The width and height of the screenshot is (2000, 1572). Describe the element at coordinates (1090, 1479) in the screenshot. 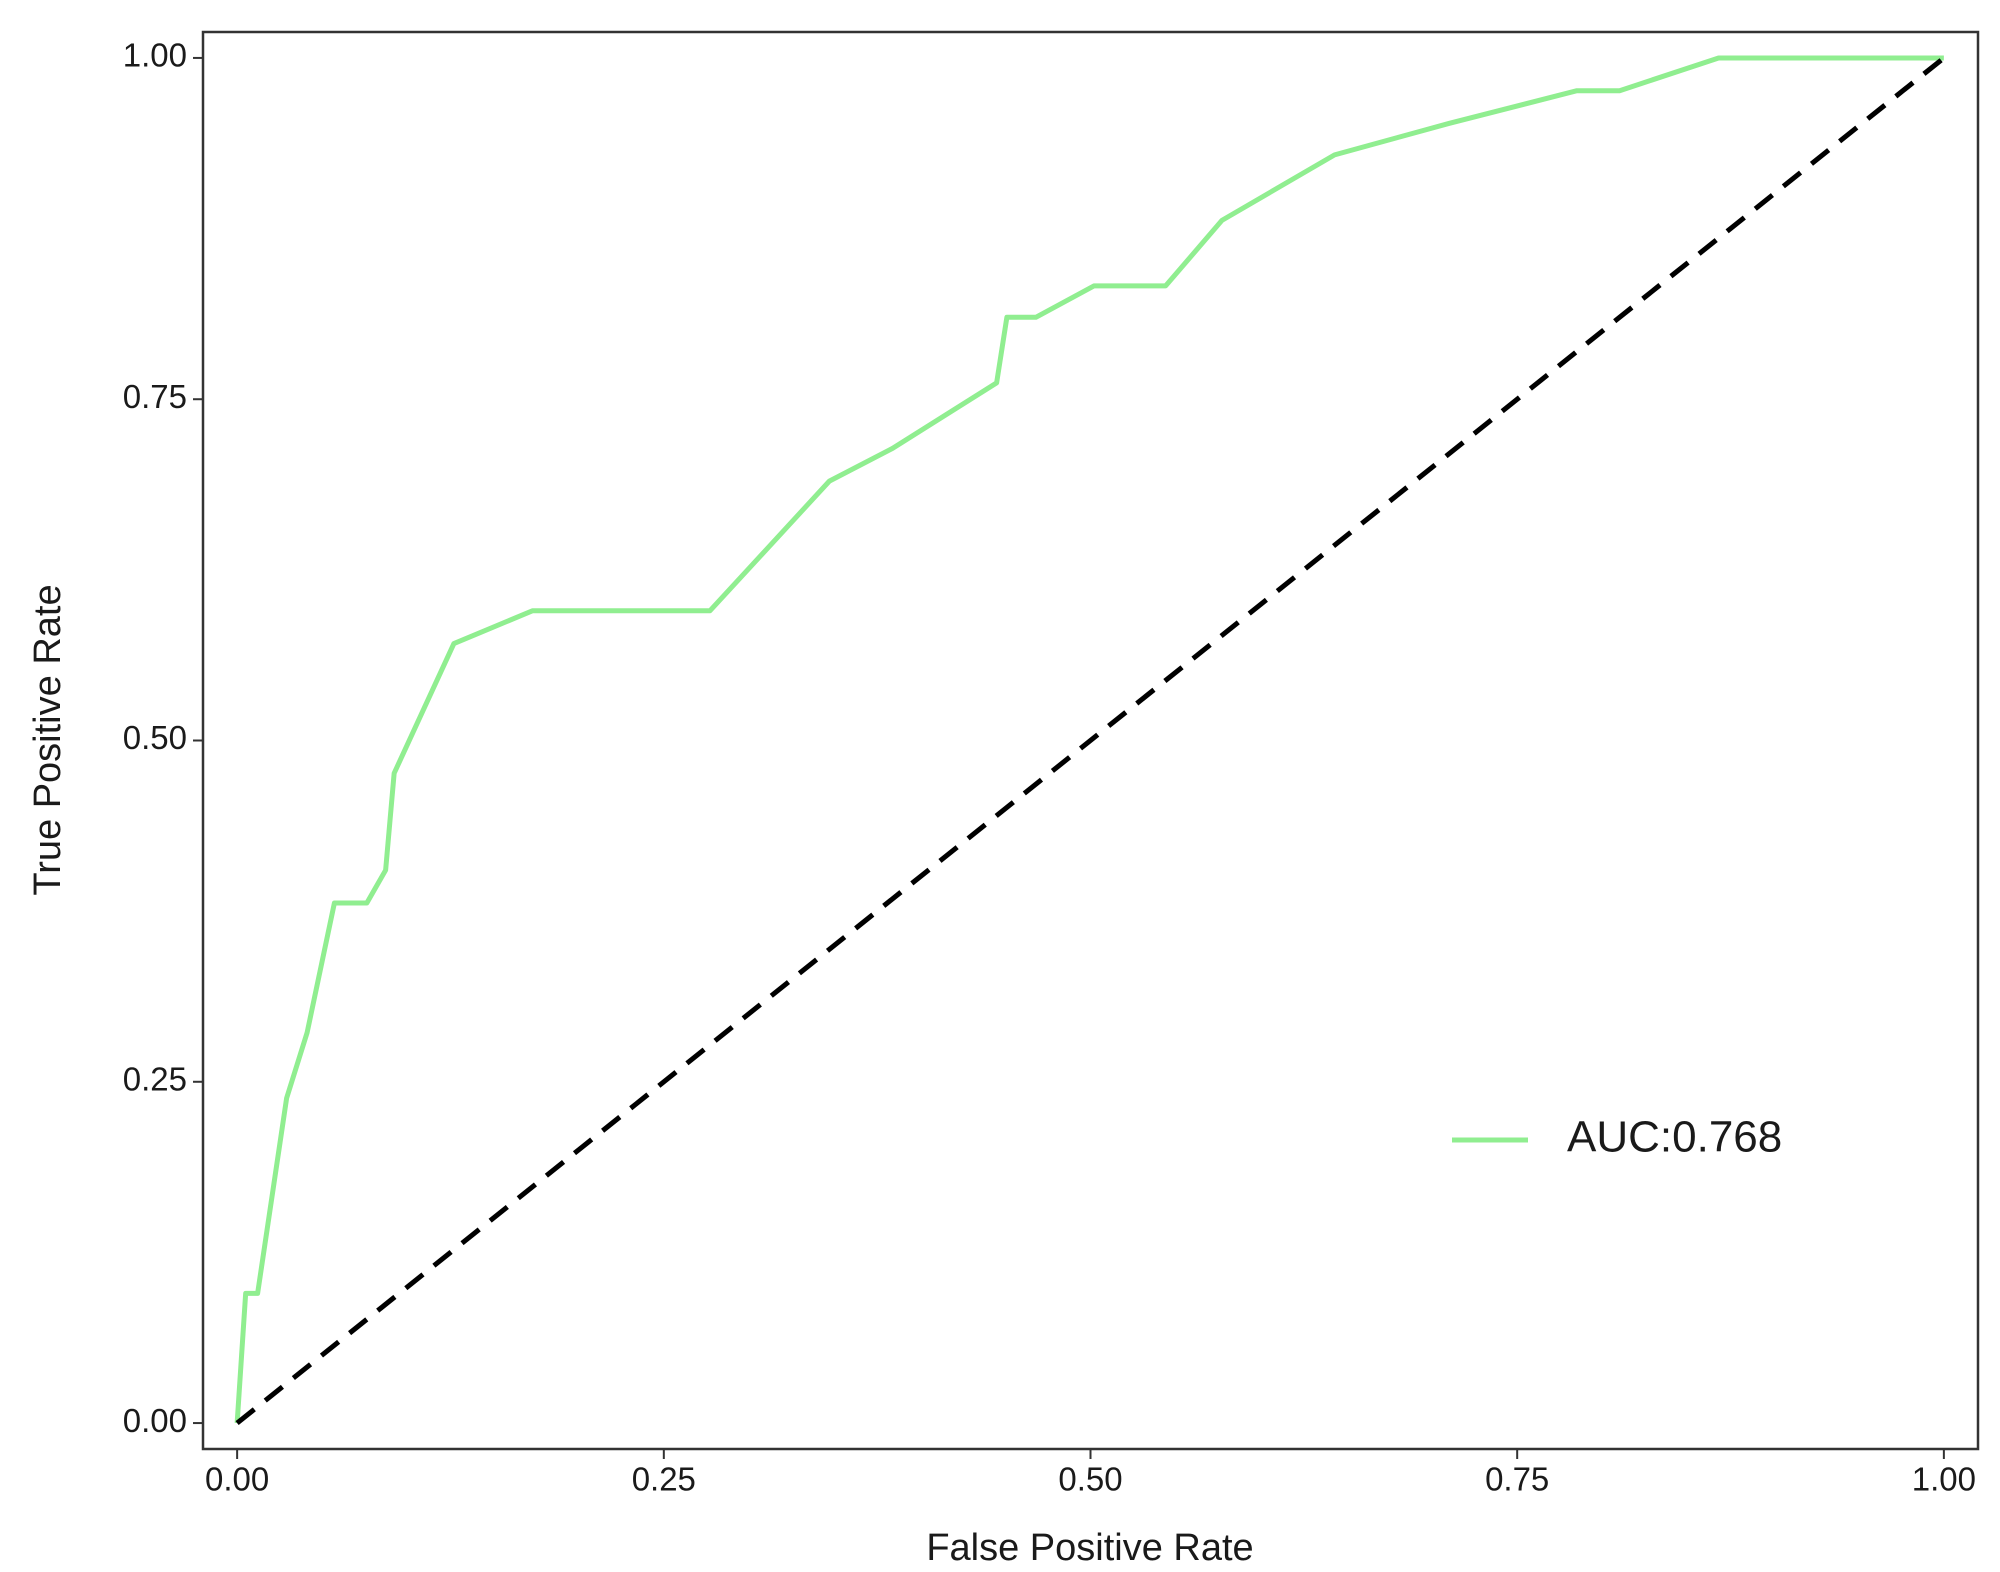

I see `x-tick-label: 0.50` at that location.